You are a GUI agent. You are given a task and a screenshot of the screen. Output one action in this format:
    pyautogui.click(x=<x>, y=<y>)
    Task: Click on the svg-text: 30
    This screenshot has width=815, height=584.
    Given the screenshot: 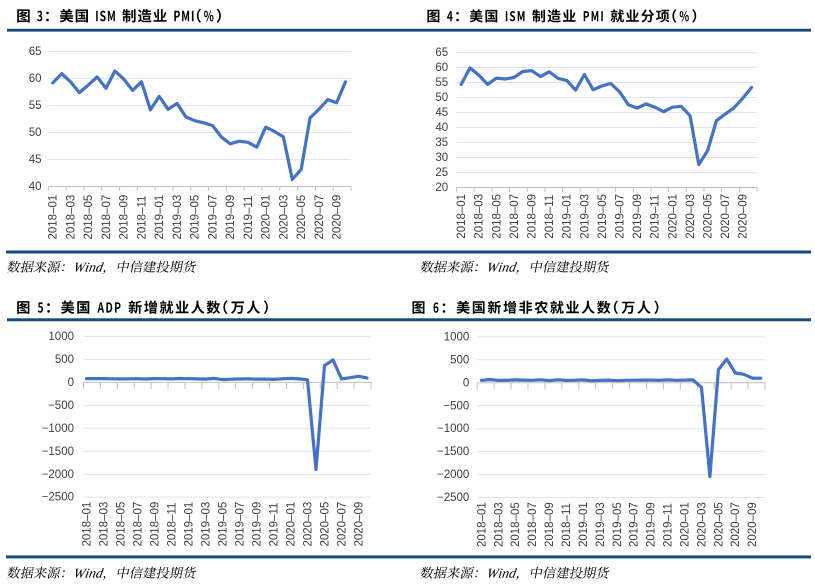 What is the action you would take?
    pyautogui.click(x=441, y=158)
    